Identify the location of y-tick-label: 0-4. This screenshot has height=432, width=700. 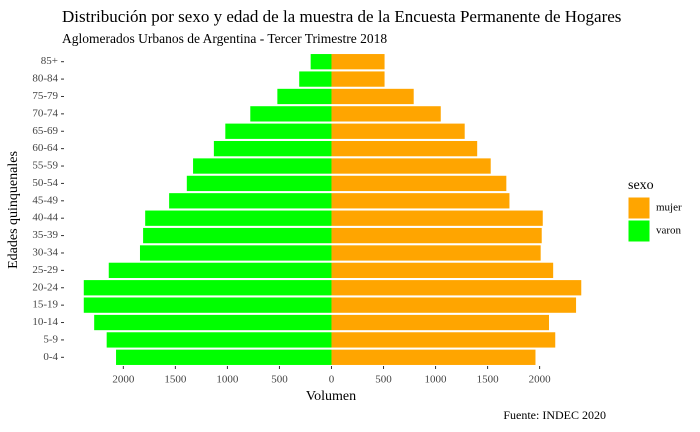
(50, 357).